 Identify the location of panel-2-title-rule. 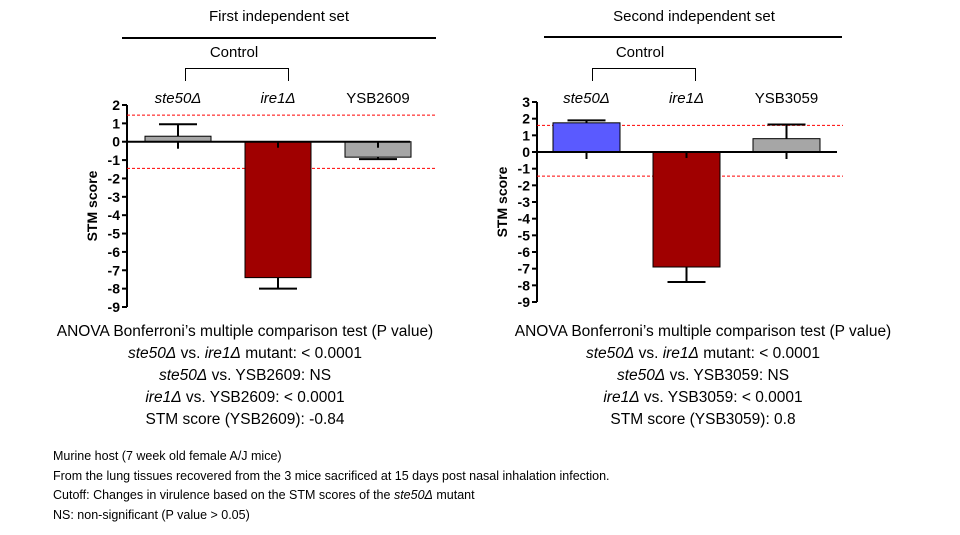
(693, 37).